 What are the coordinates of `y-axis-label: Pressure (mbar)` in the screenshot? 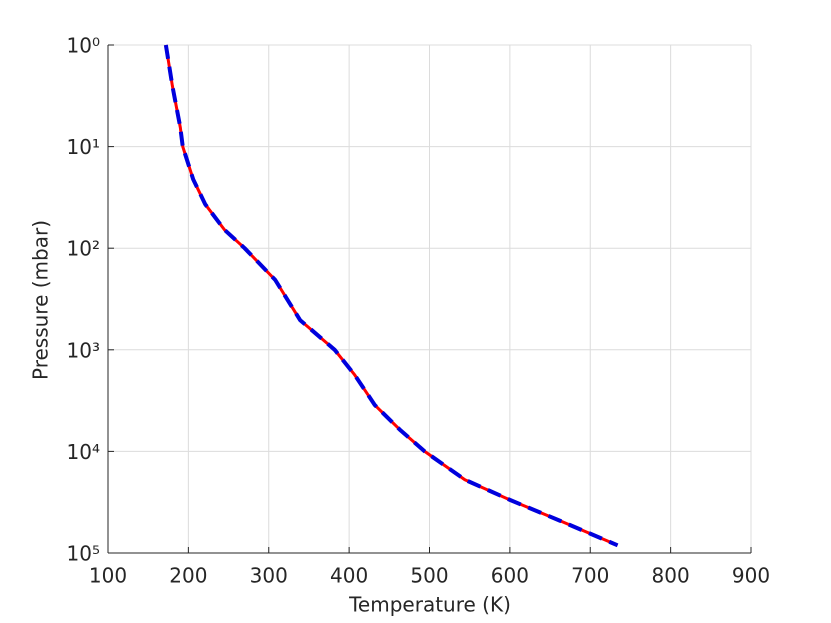 It's located at (41, 300).